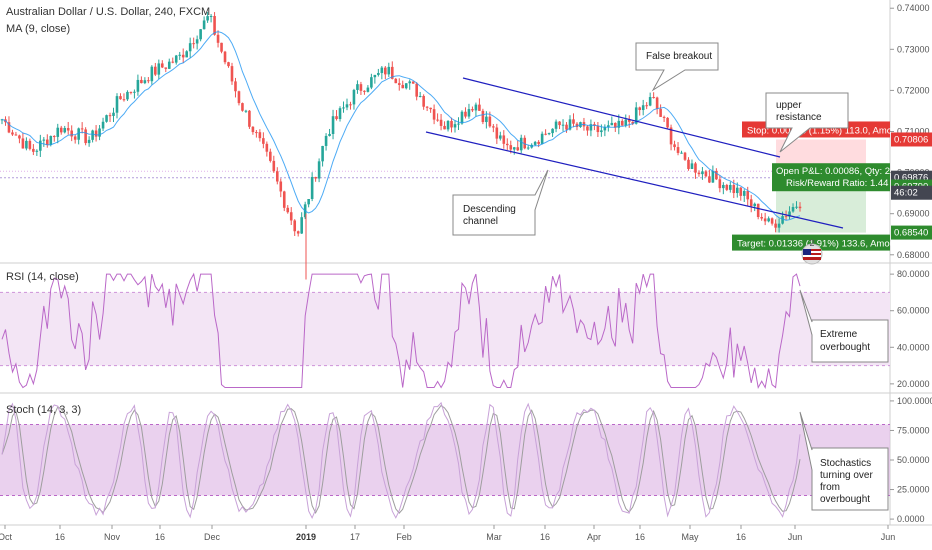 Image resolution: width=932 pixels, height=550 pixels. I want to click on target-label: Target: 0.01336 (1.91%) 133.6, Amount: 3, so click(822, 242).